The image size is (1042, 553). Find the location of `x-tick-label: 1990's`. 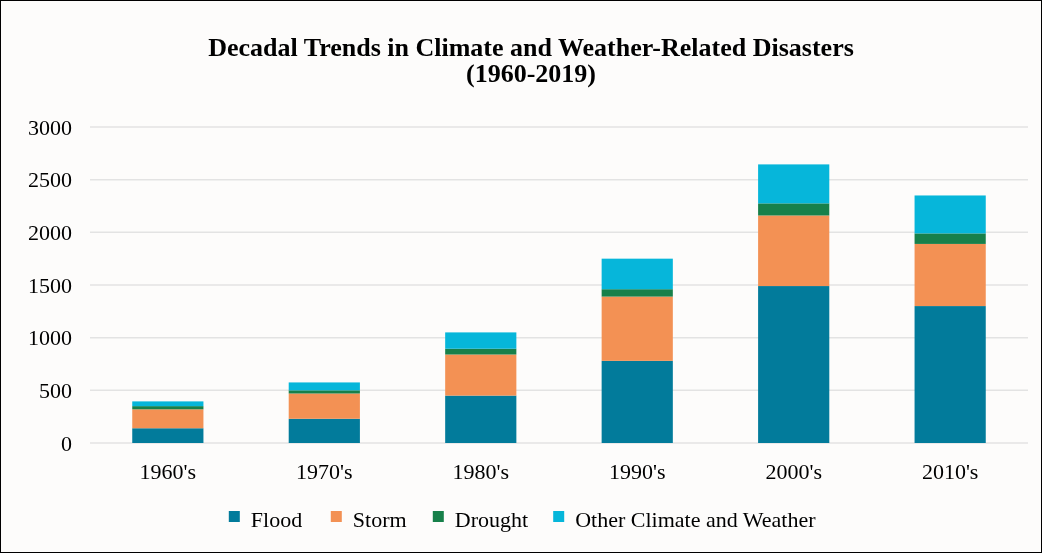

x-tick-label: 1990's is located at coordinates (637, 471).